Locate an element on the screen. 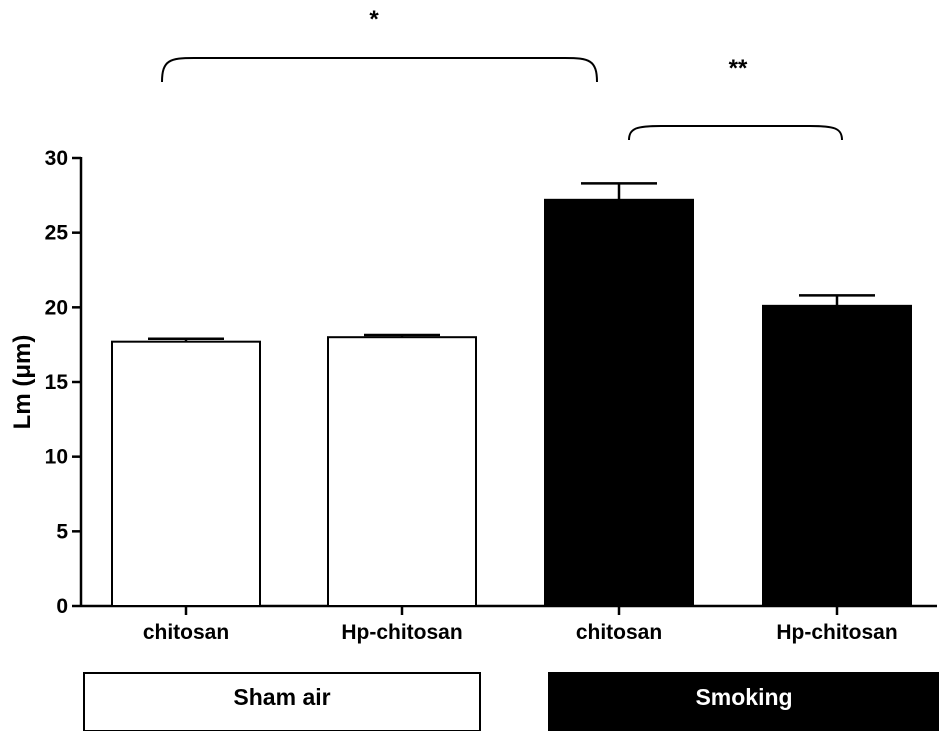  y-tick-label: 25 is located at coordinates (57, 233).